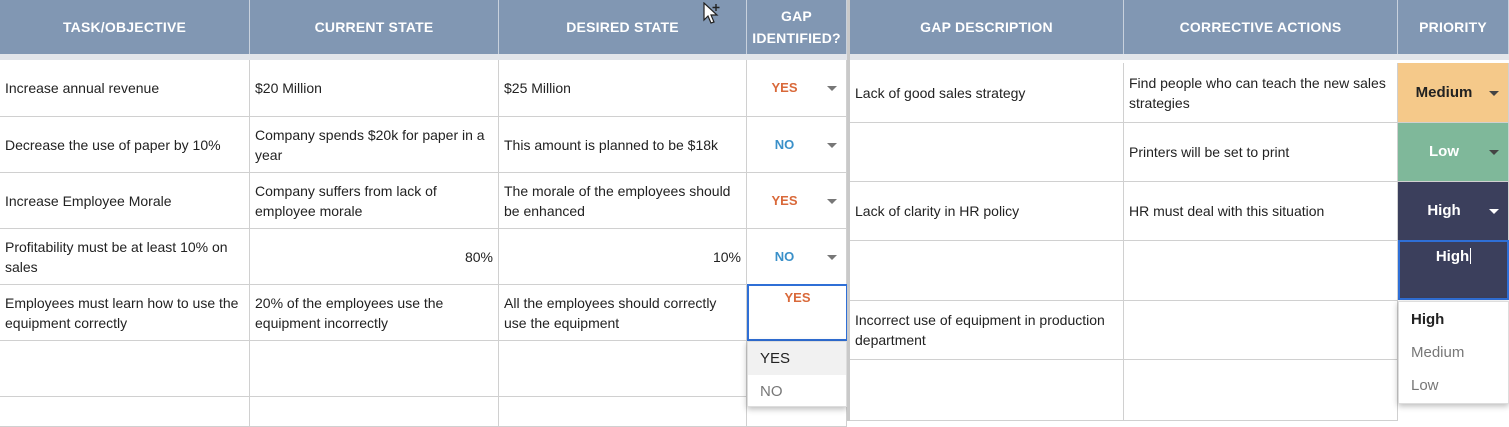 Image resolution: width=1509 pixels, height=427 pixels. I want to click on task-cell: Increase Employee Morale, so click(125, 201).